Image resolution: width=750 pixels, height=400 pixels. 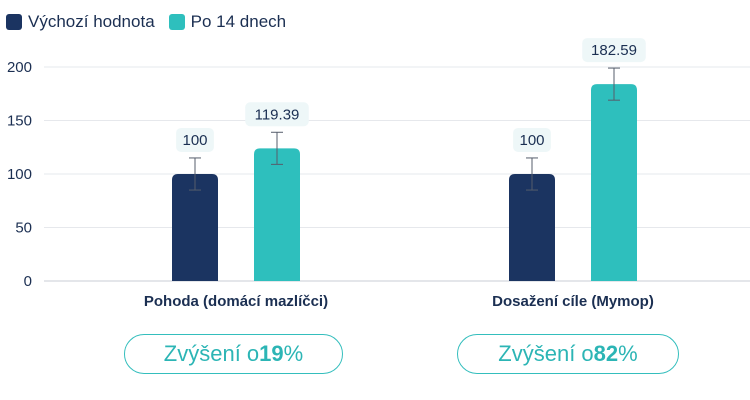 I want to click on legend-swatch-baseline, so click(x=14, y=22).